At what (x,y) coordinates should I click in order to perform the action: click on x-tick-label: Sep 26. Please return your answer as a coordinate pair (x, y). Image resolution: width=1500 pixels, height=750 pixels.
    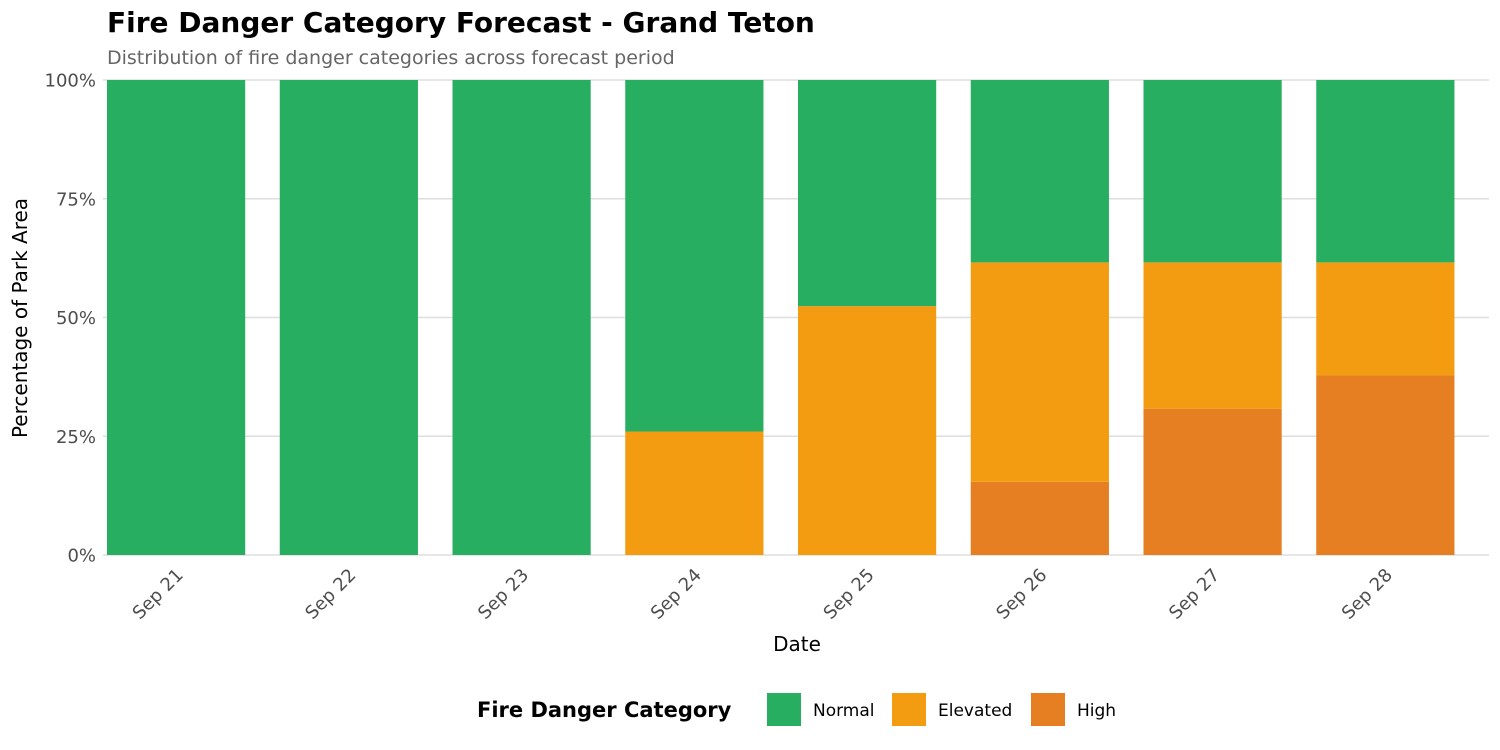
    Looking at the image, I should click on (1021, 594).